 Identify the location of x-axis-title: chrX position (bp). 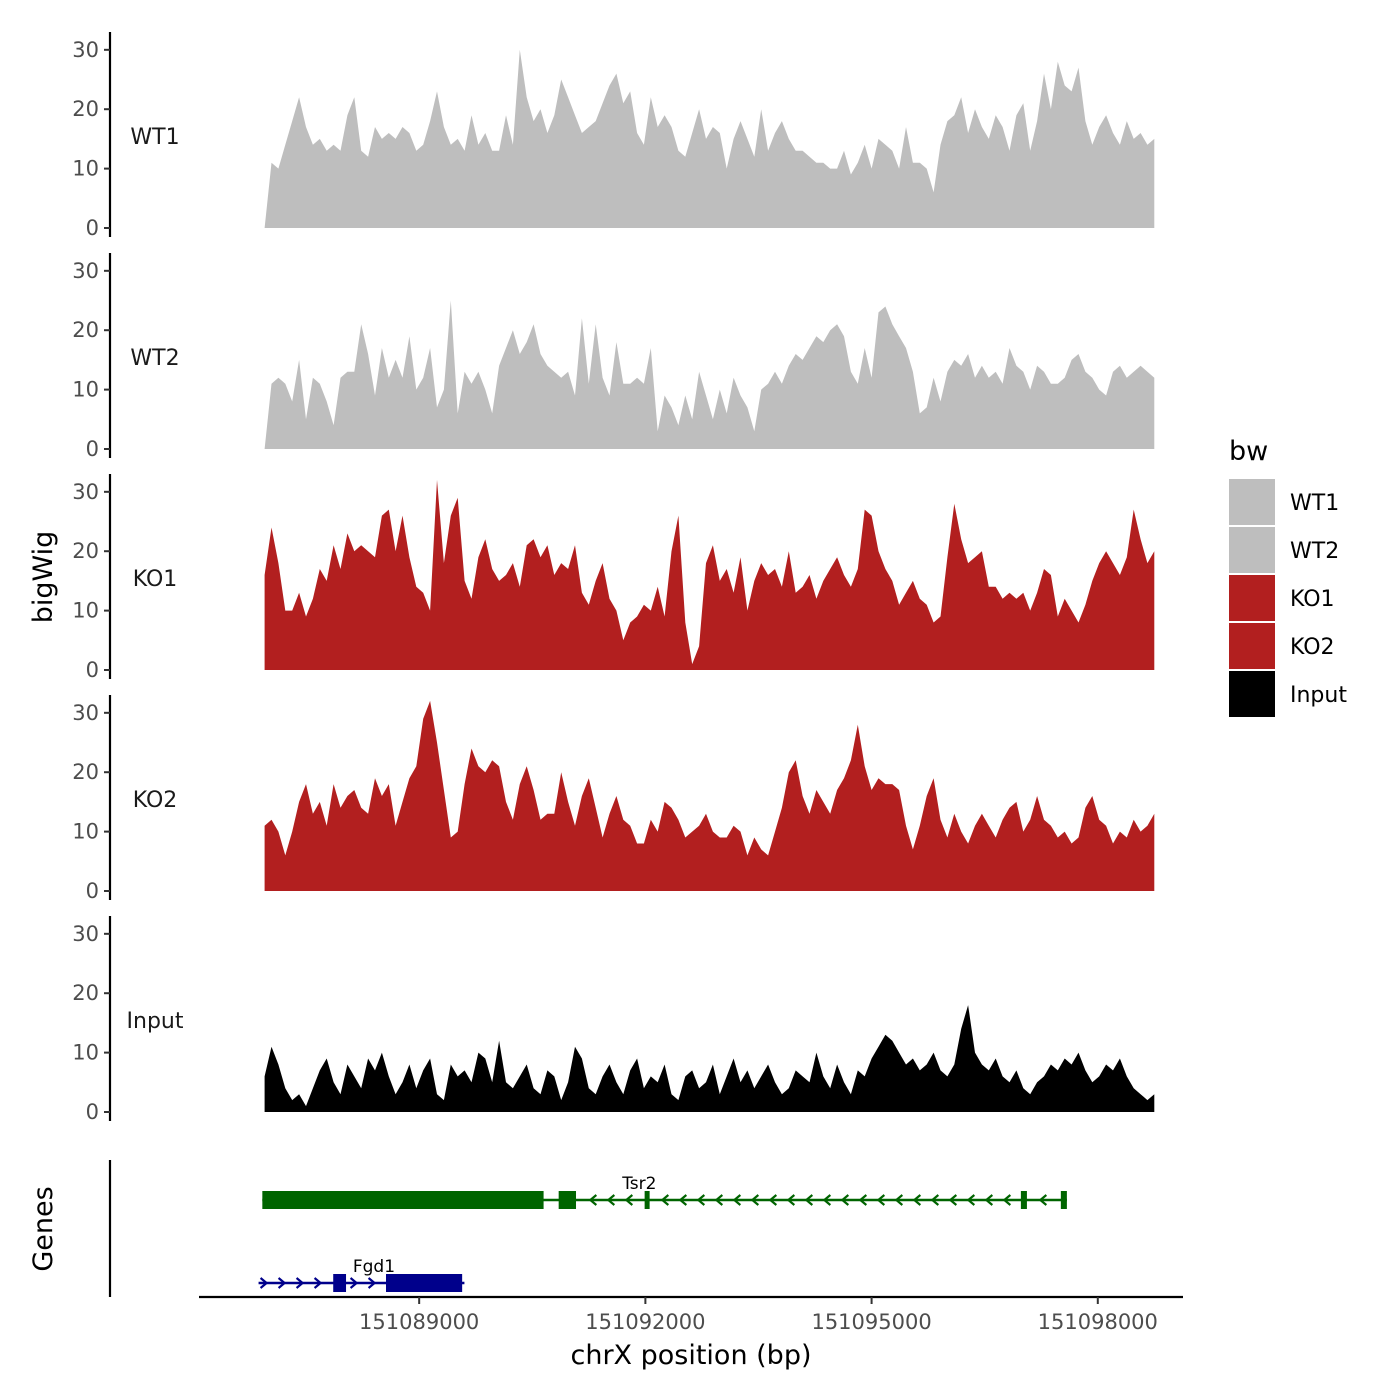
(690, 1355).